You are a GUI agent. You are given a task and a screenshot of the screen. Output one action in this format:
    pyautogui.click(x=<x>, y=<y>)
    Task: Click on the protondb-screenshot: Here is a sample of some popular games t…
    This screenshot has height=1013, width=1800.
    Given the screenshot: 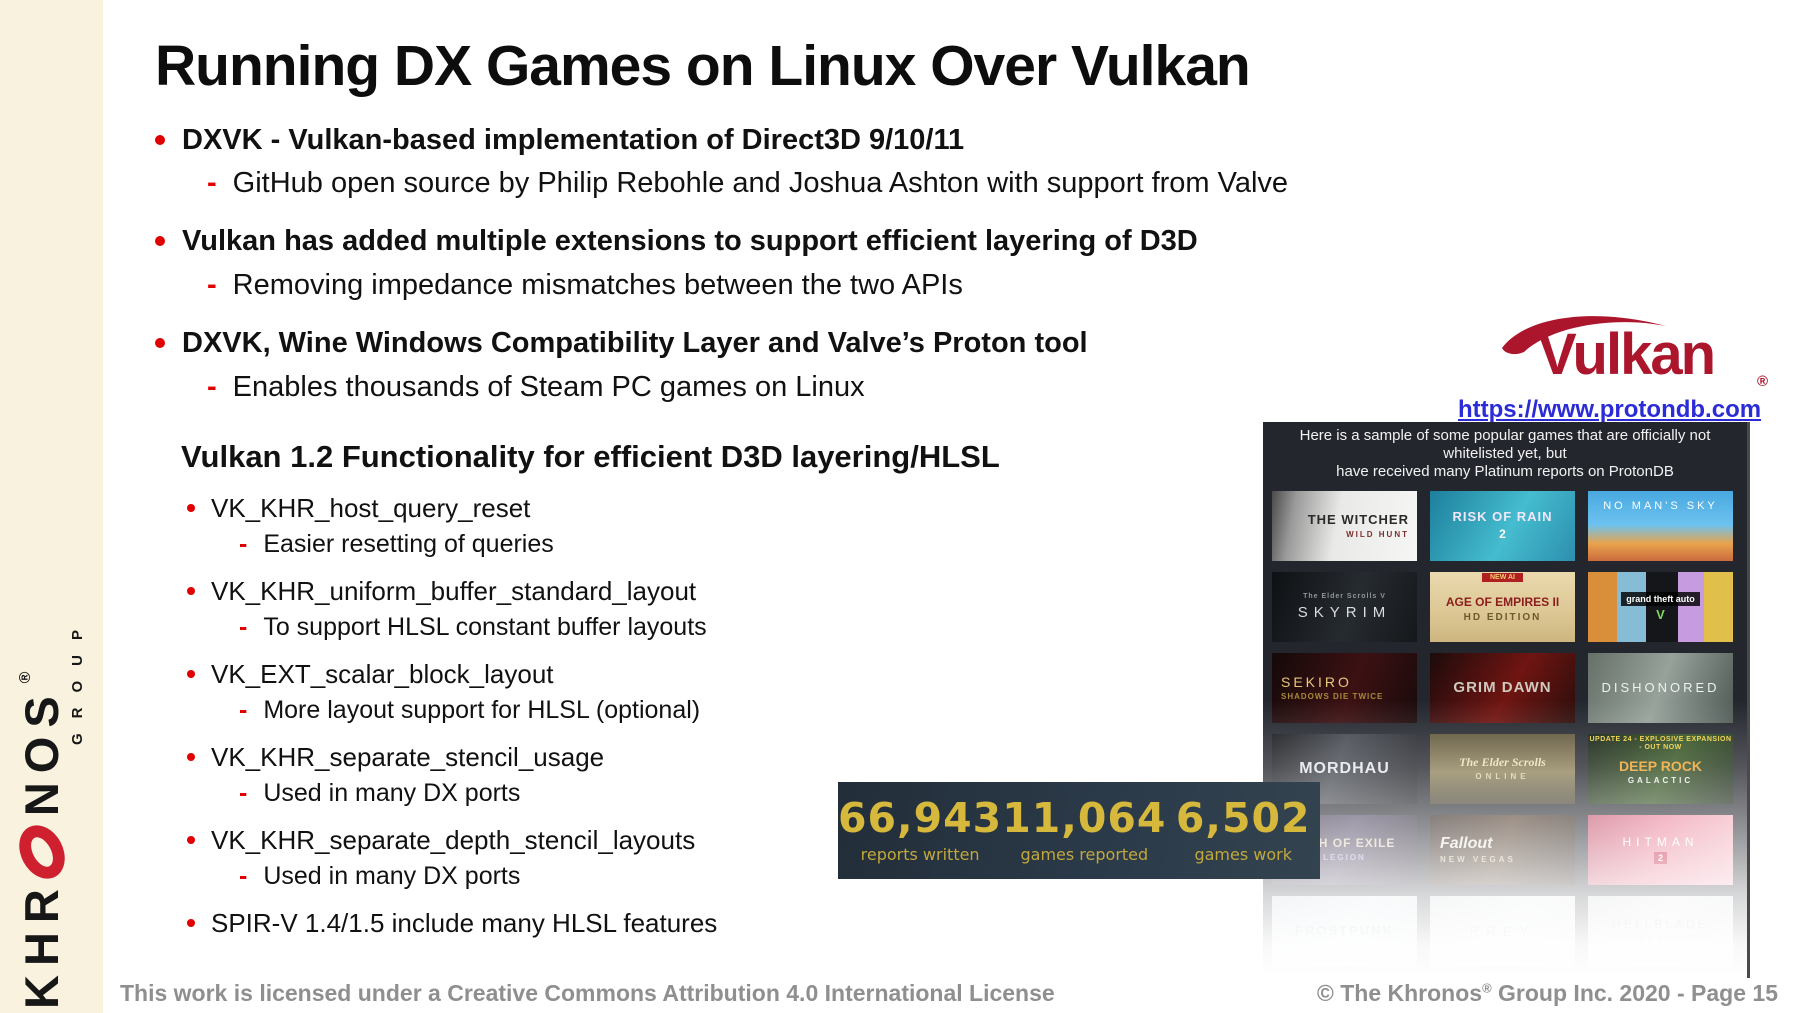 What is the action you would take?
    pyautogui.click(x=1506, y=700)
    